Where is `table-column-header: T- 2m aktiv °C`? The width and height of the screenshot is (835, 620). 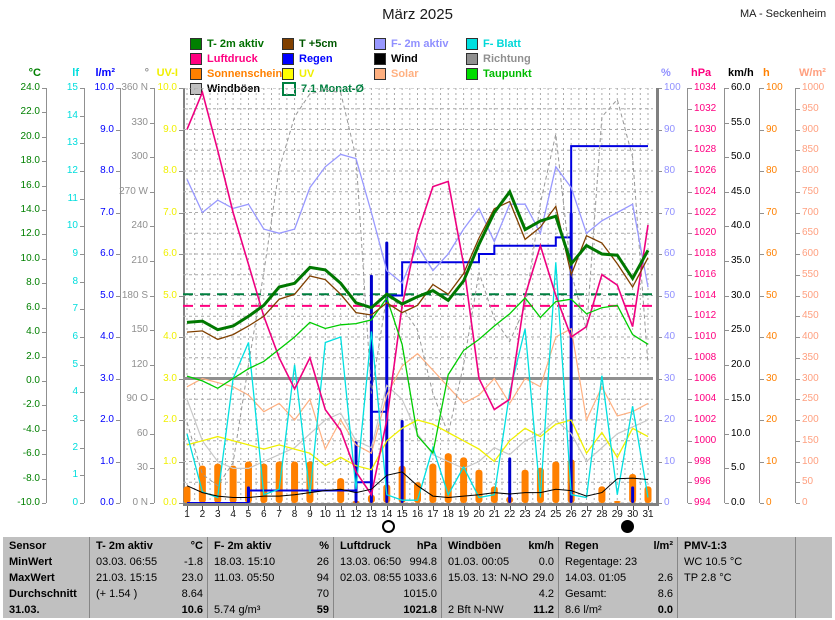 table-column-header: T- 2m aktiv °C is located at coordinates (149, 546).